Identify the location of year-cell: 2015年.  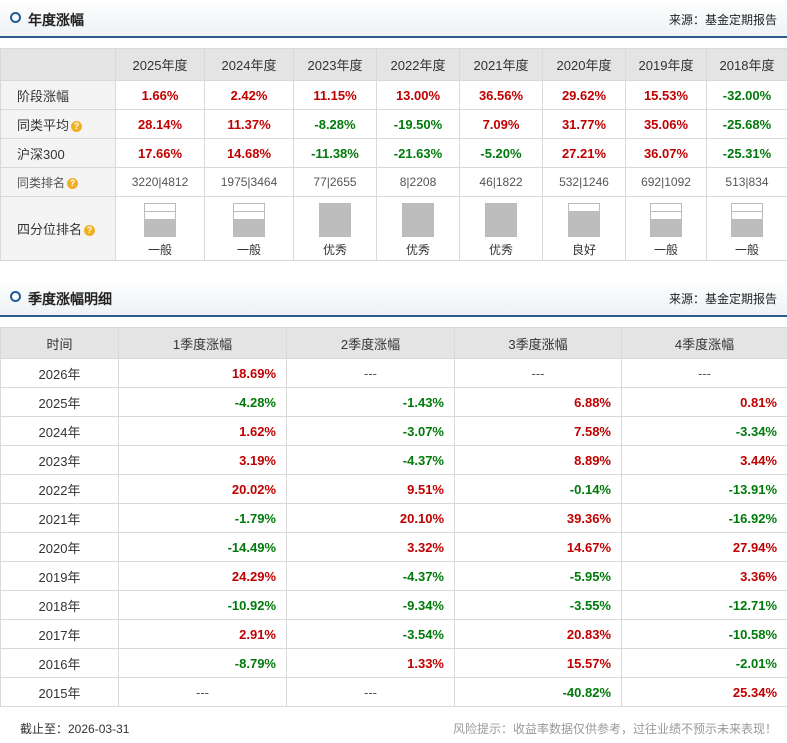
(59, 692).